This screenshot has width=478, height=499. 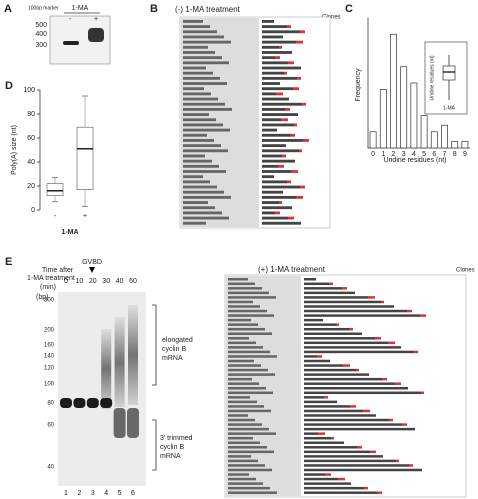 What do you see at coordinates (41, 34) in the screenshot?
I see `size-label: 400` at bounding box center [41, 34].